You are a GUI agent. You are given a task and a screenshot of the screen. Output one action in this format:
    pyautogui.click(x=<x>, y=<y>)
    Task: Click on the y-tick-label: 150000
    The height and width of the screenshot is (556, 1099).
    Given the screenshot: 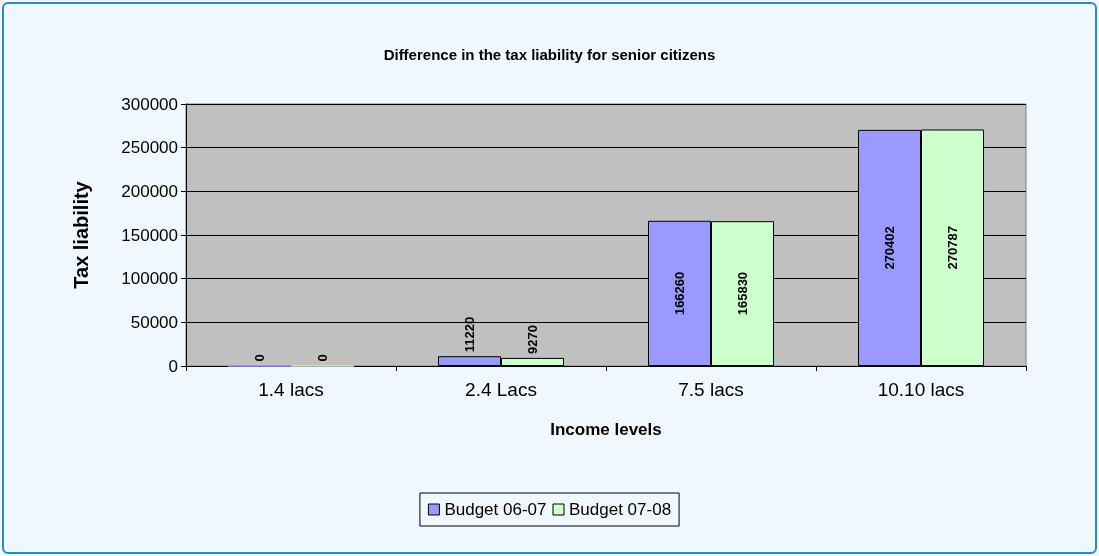 What is the action you would take?
    pyautogui.click(x=149, y=235)
    